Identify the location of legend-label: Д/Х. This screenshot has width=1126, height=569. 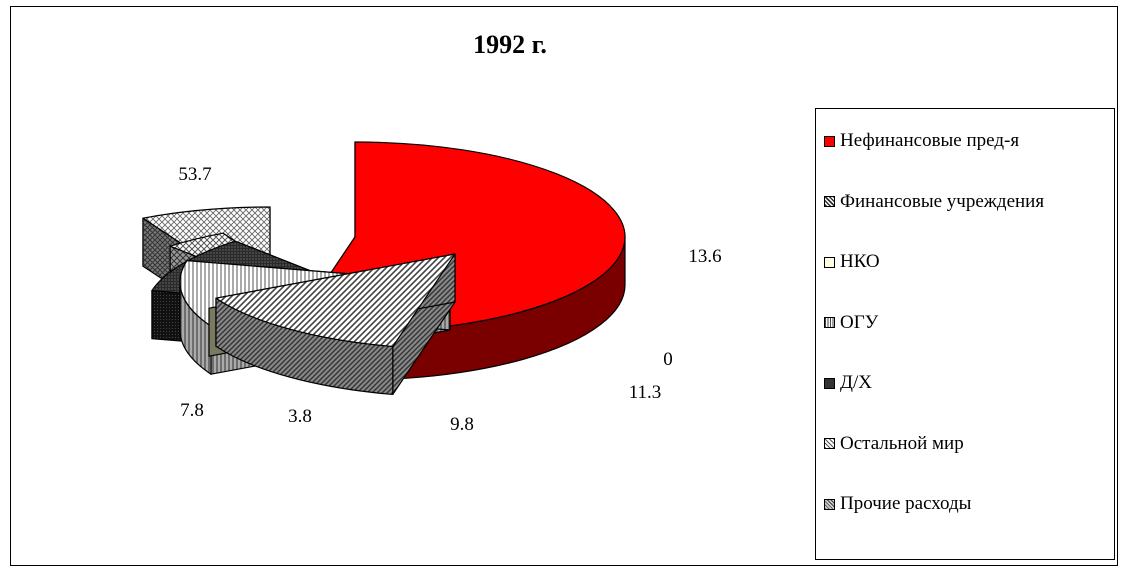
(856, 382).